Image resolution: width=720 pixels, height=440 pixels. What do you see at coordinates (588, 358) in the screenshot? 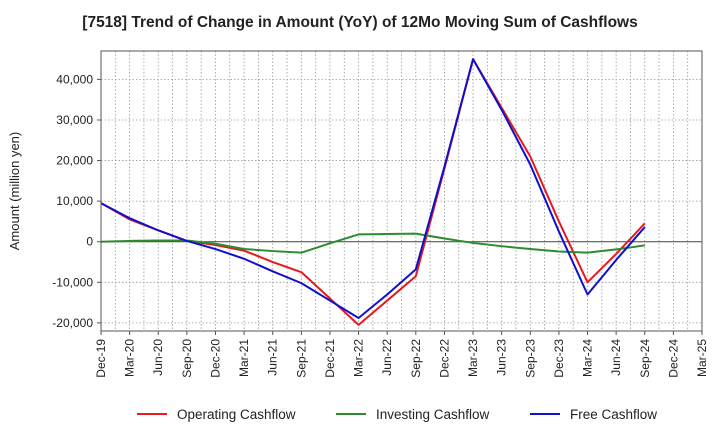
I see `x-tick-label: Mar-24` at bounding box center [588, 358].